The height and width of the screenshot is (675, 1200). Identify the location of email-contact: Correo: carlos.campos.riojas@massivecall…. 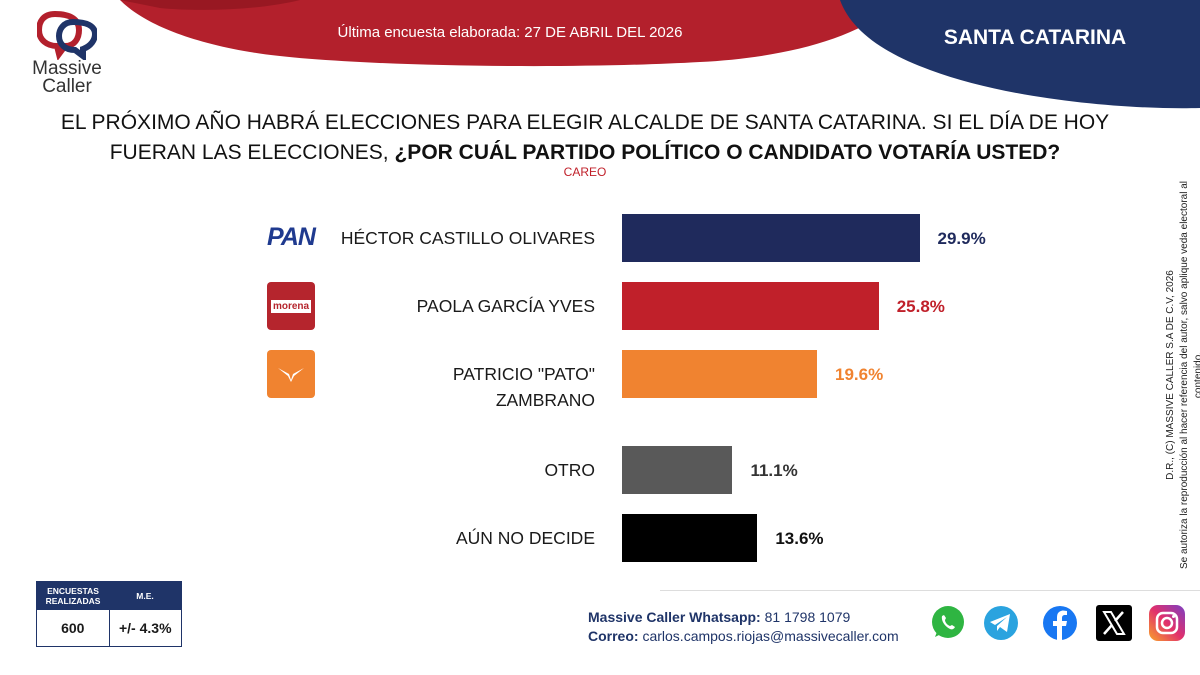
(743, 636).